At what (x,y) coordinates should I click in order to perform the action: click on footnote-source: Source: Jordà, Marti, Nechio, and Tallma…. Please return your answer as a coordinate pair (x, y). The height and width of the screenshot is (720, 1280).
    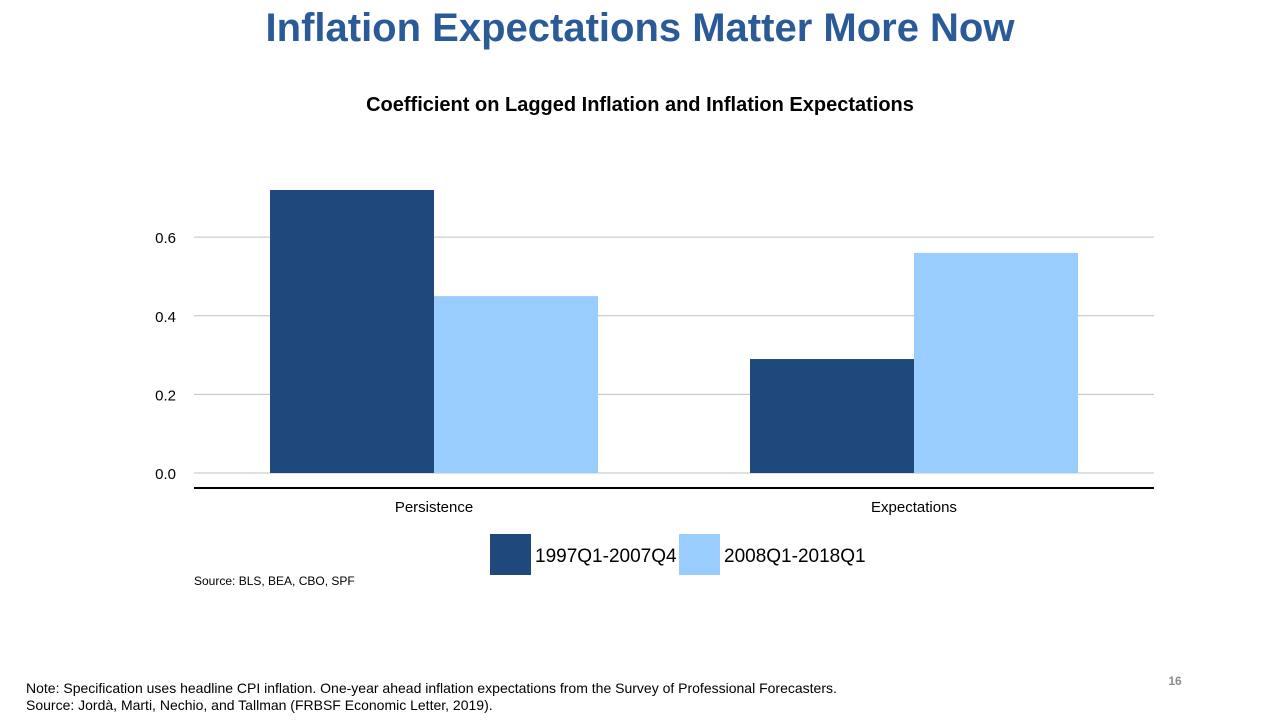
    Looking at the image, I should click on (259, 705).